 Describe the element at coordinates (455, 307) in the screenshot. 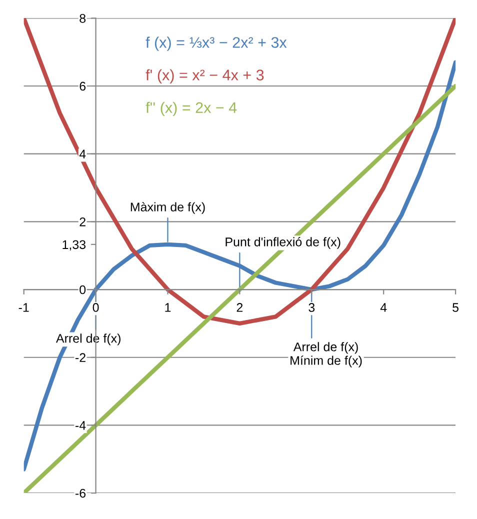

I see `x-tick-label: 5` at that location.